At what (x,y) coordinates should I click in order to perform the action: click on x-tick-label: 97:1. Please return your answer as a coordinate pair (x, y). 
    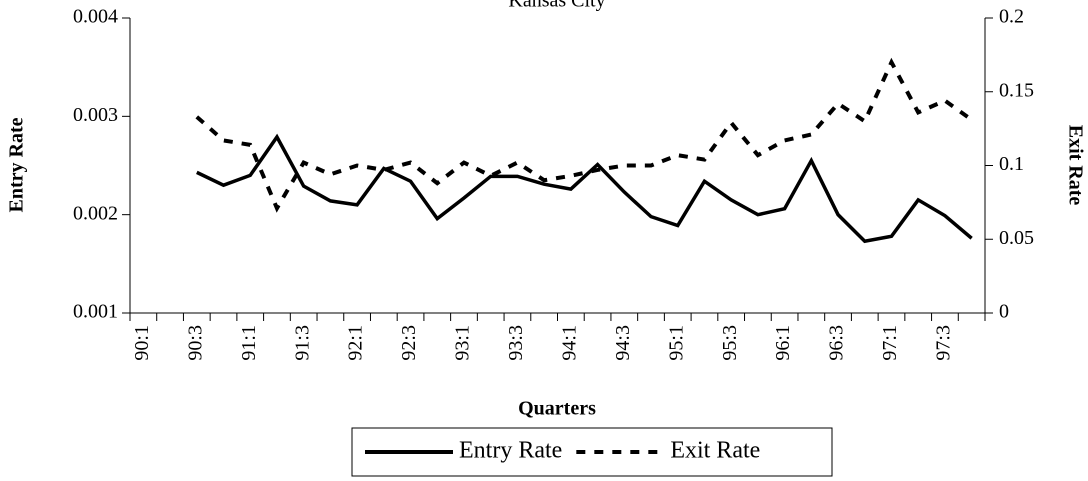
    Looking at the image, I should click on (890, 343).